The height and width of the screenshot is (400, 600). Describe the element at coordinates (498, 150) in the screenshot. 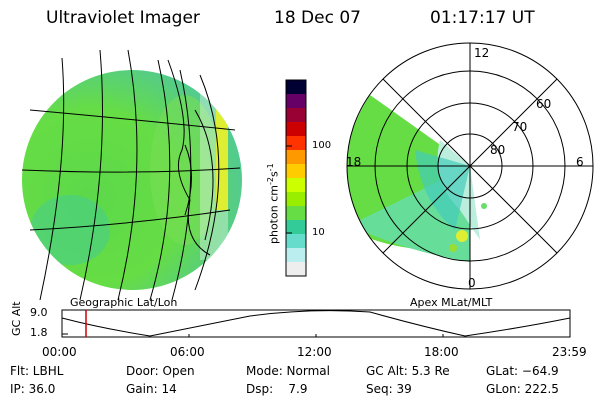

I see `mlat-label-80: 80` at that location.